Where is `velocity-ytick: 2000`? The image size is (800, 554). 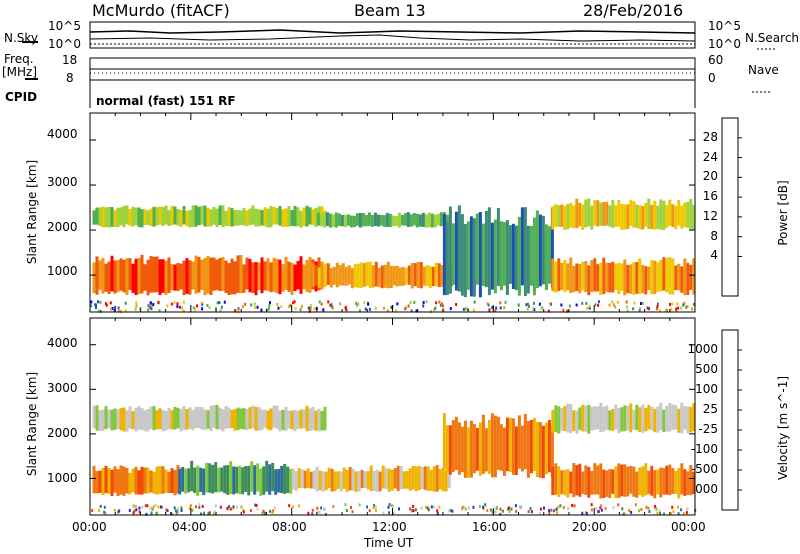
velocity-ytick: 2000 is located at coordinates (62, 433).